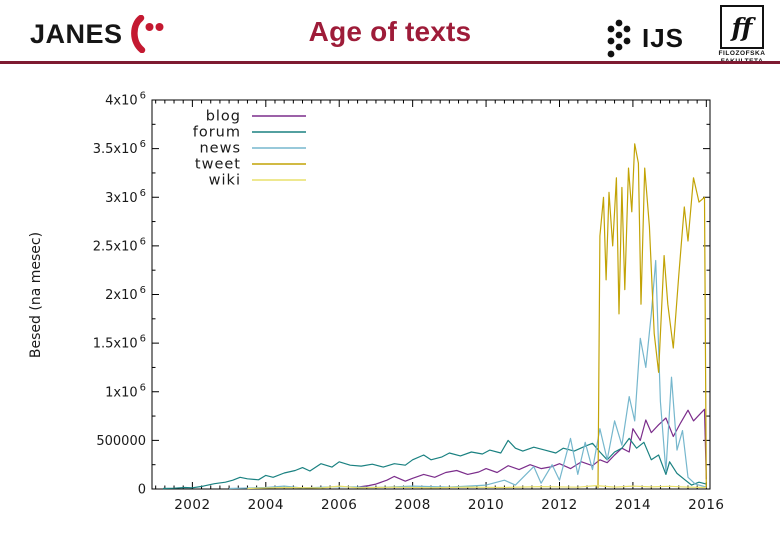  What do you see at coordinates (662, 37) in the screenshot?
I see `ijs-logo-text: IJS` at bounding box center [662, 37].